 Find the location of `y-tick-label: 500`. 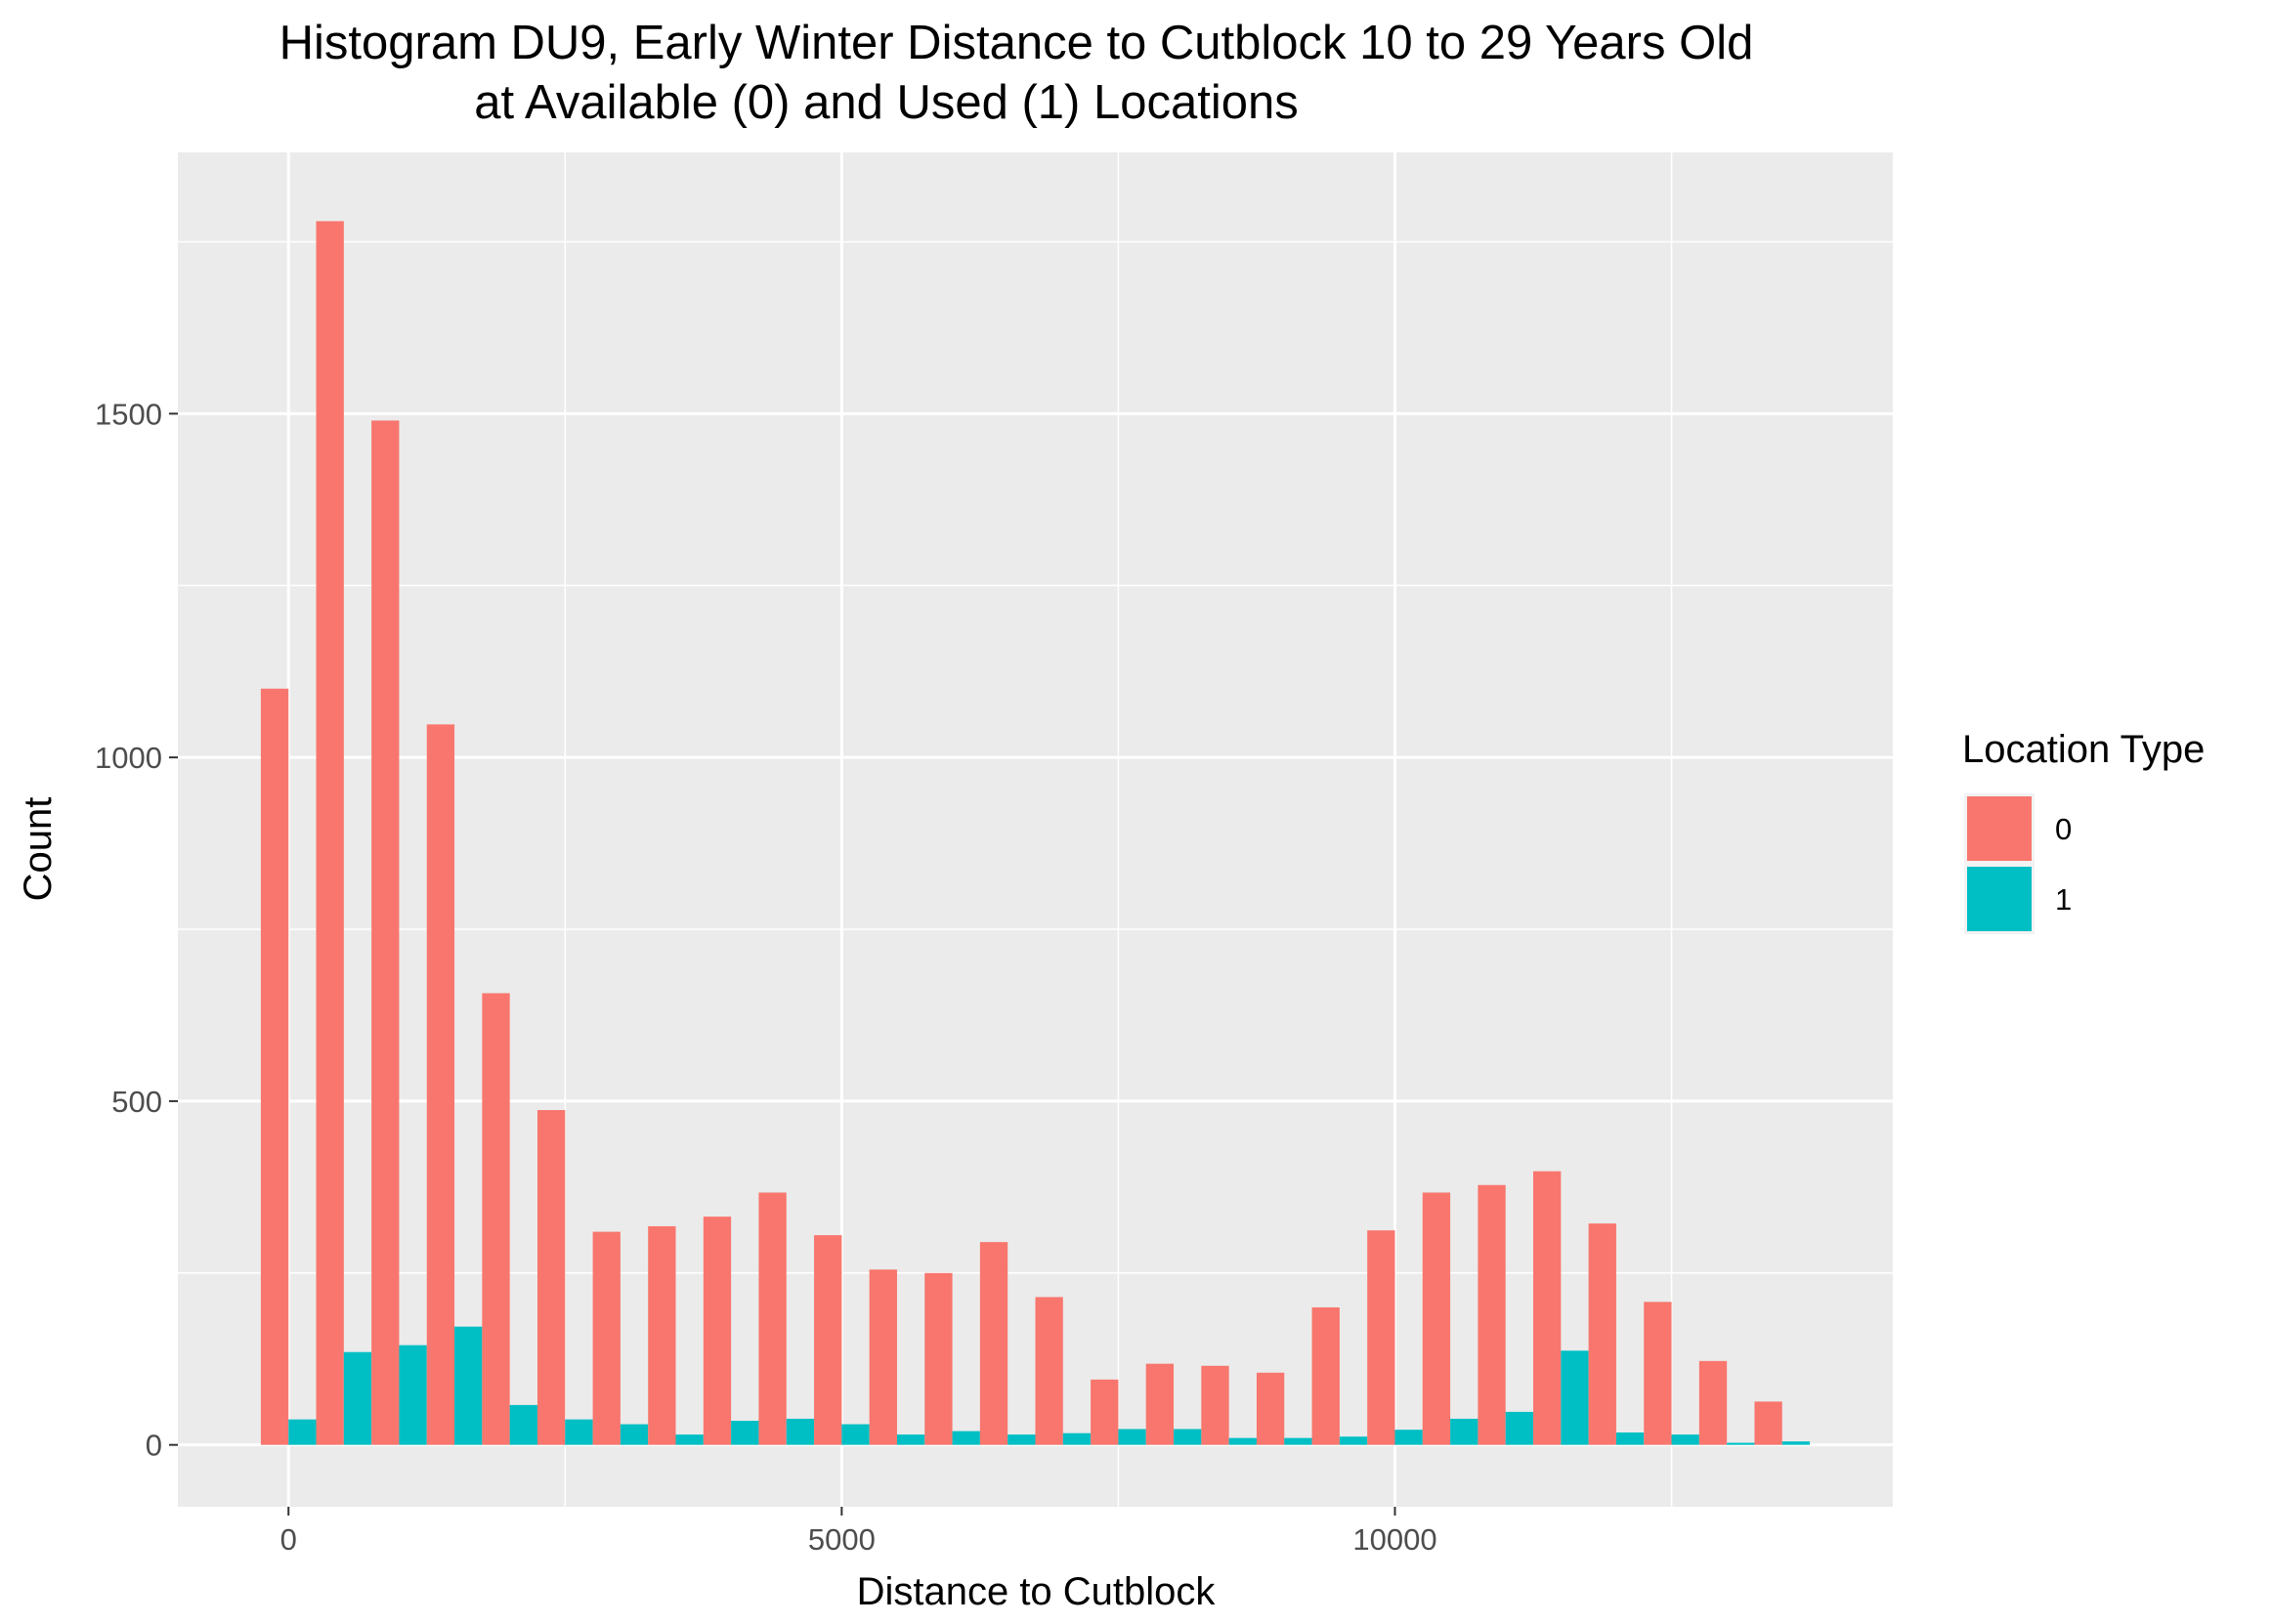

y-tick-label: 500 is located at coordinates (136, 1102).